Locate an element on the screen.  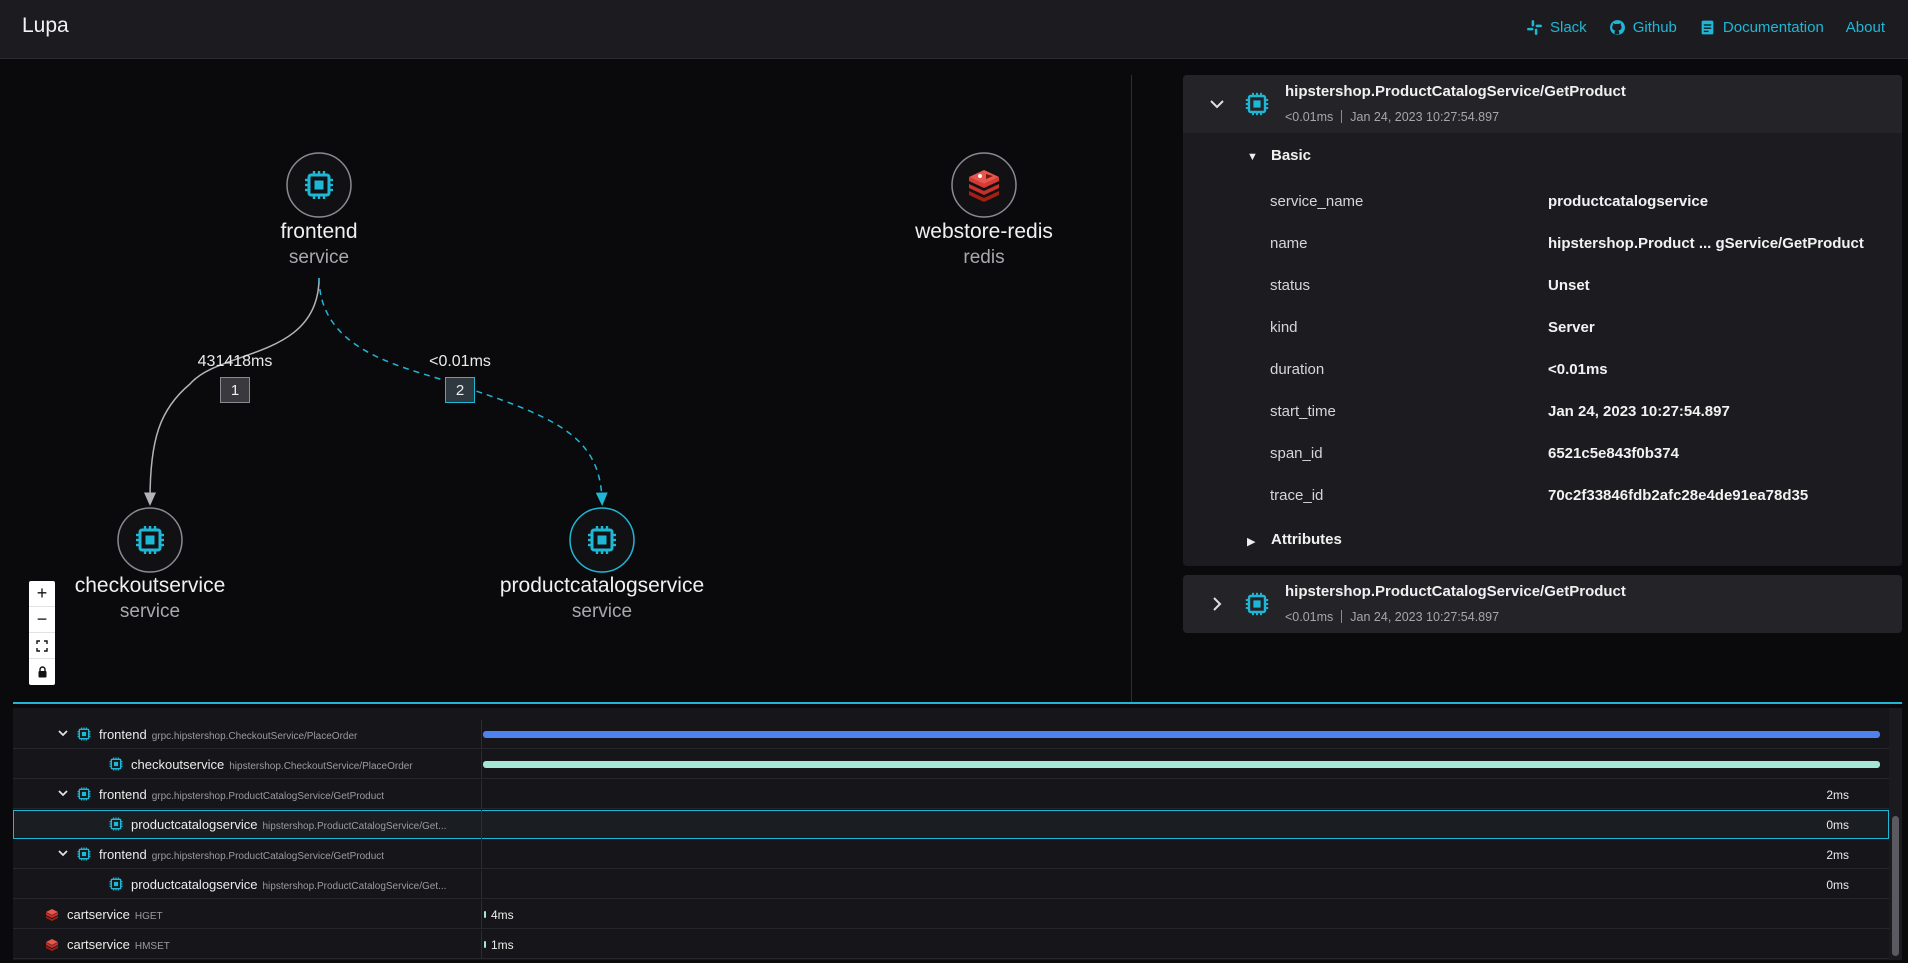
node-productcatalogservice is located at coordinates (602, 540).